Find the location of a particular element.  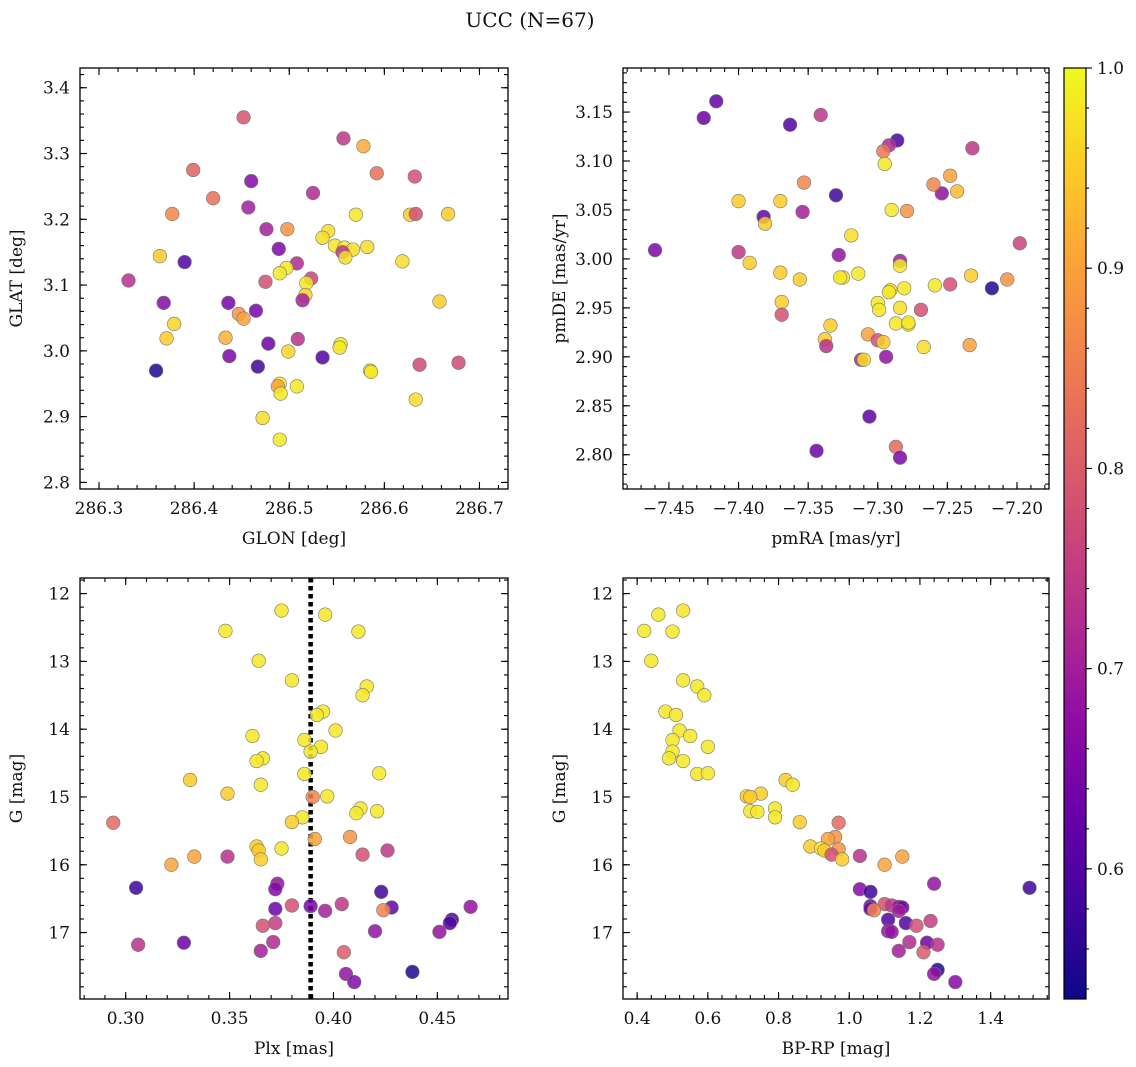

x-tick-label: 1.0 is located at coordinates (849, 1019).